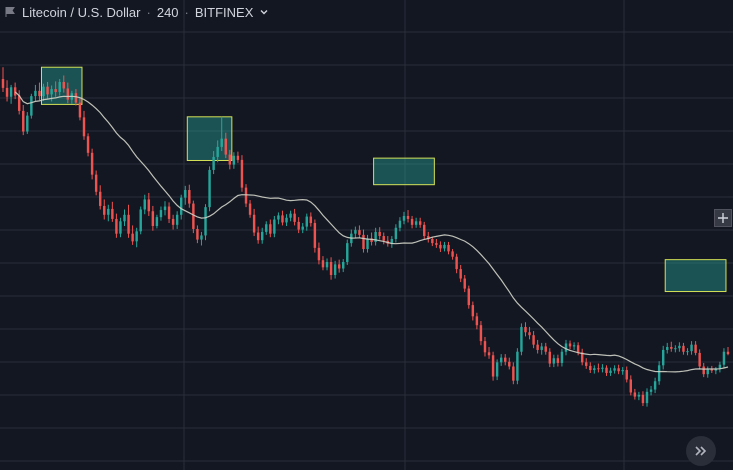  Describe the element at coordinates (701, 451) in the screenshot. I see `scroll-to-realtime-button` at that location.